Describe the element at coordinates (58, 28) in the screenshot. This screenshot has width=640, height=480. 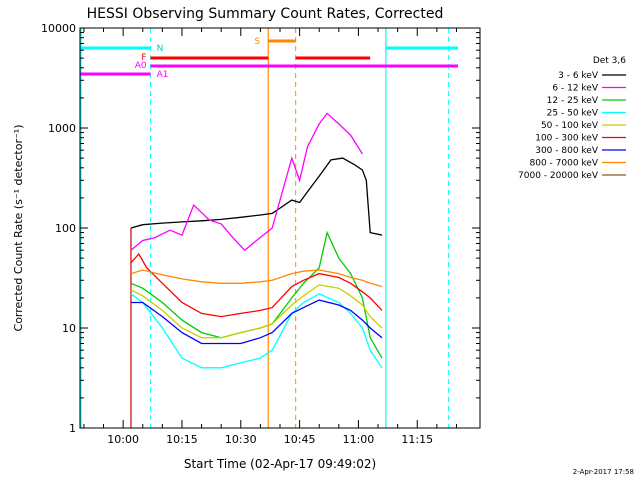
I see `y-tick-label: 10000` at that location.